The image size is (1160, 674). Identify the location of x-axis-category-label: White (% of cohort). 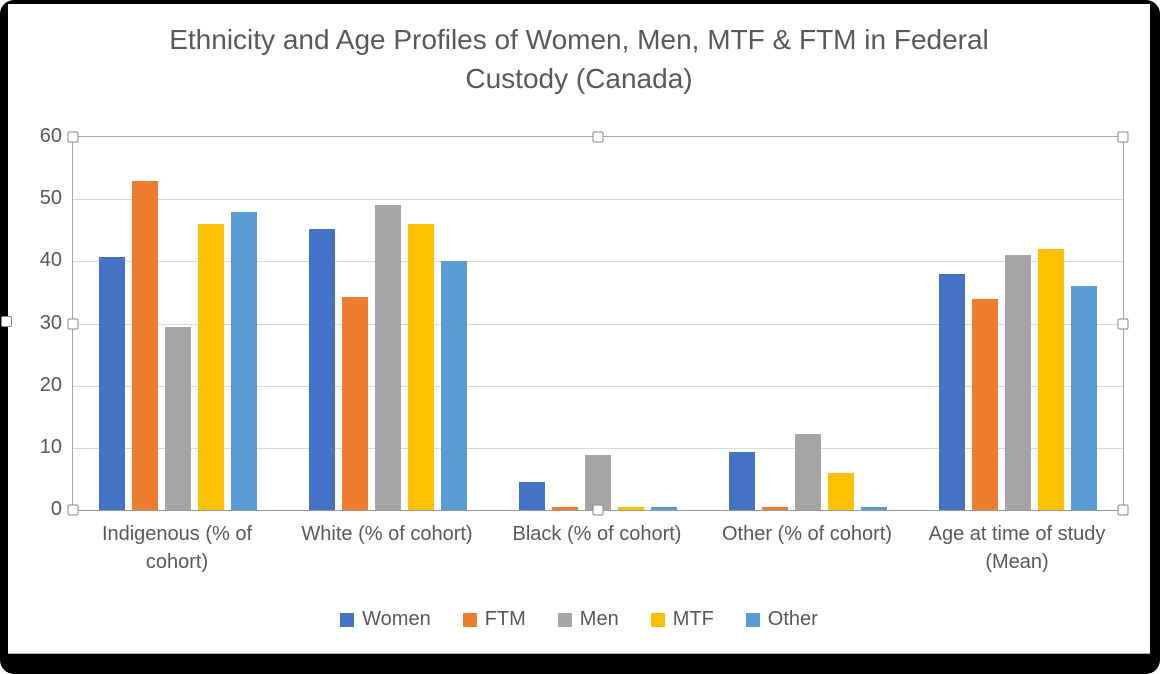
(387, 534).